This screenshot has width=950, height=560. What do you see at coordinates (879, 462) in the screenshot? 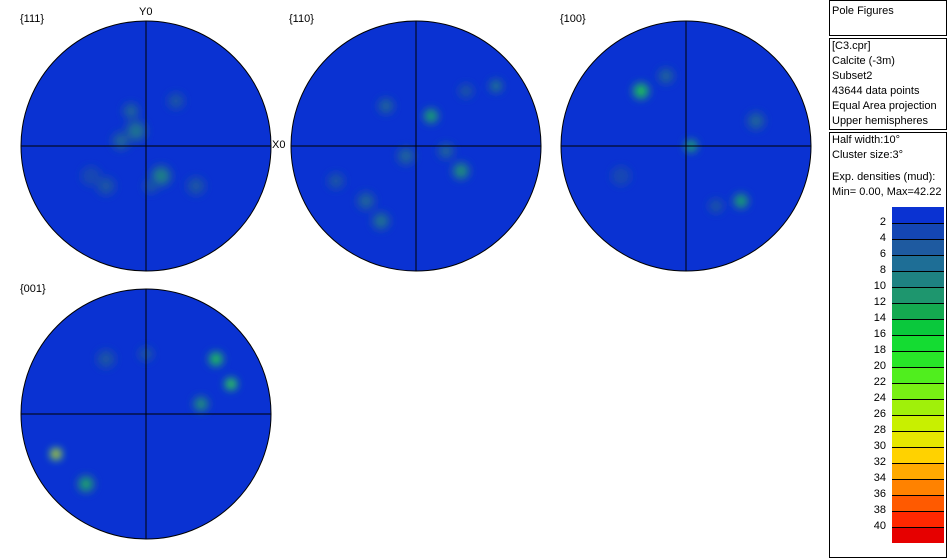
I see `scale-tick-label: 32` at bounding box center [879, 462].